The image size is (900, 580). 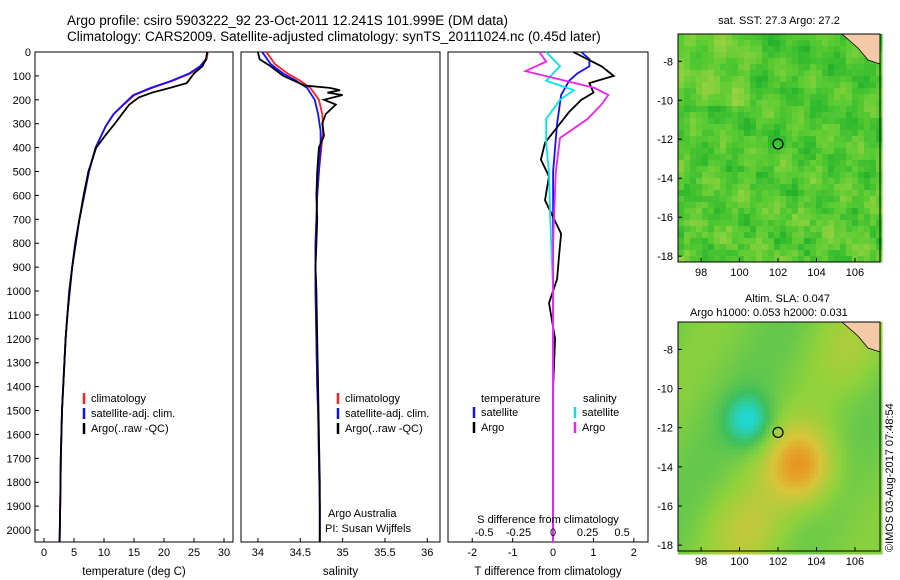 I want to click on salinity-xtick-label: 35.5, so click(x=384, y=553).